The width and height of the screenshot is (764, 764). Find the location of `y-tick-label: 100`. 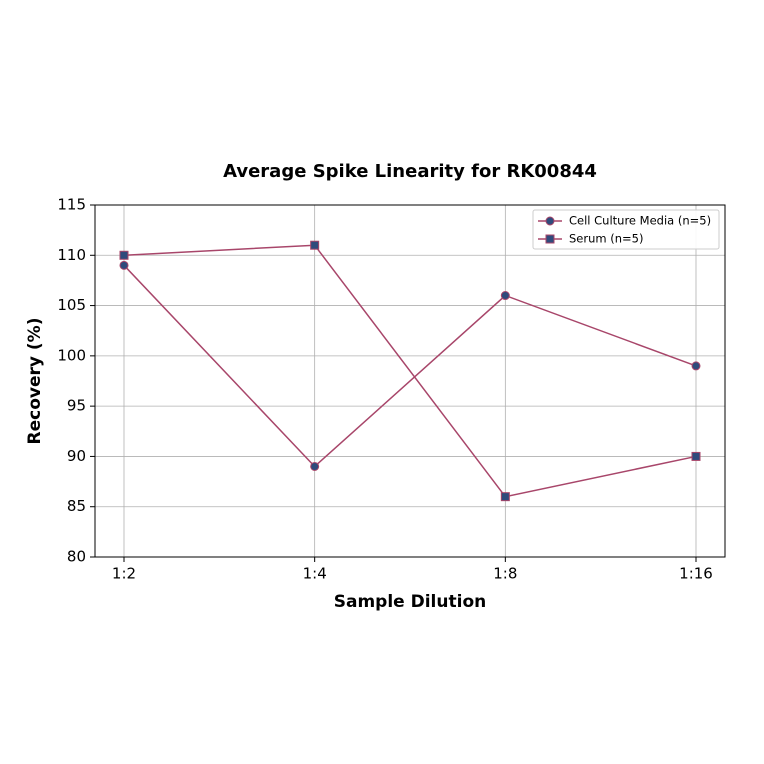

y-tick-label: 100 is located at coordinates (71, 355).